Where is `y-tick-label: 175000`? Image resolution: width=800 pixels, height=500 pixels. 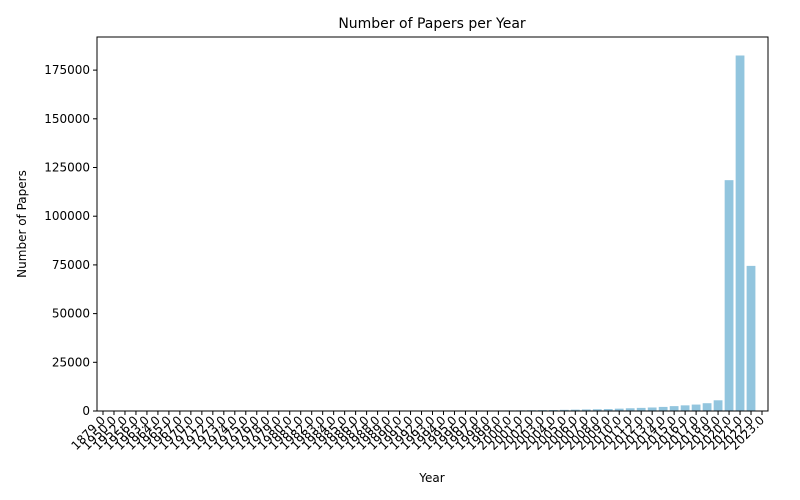 y-tick-label: 175000 is located at coordinates (67, 70).